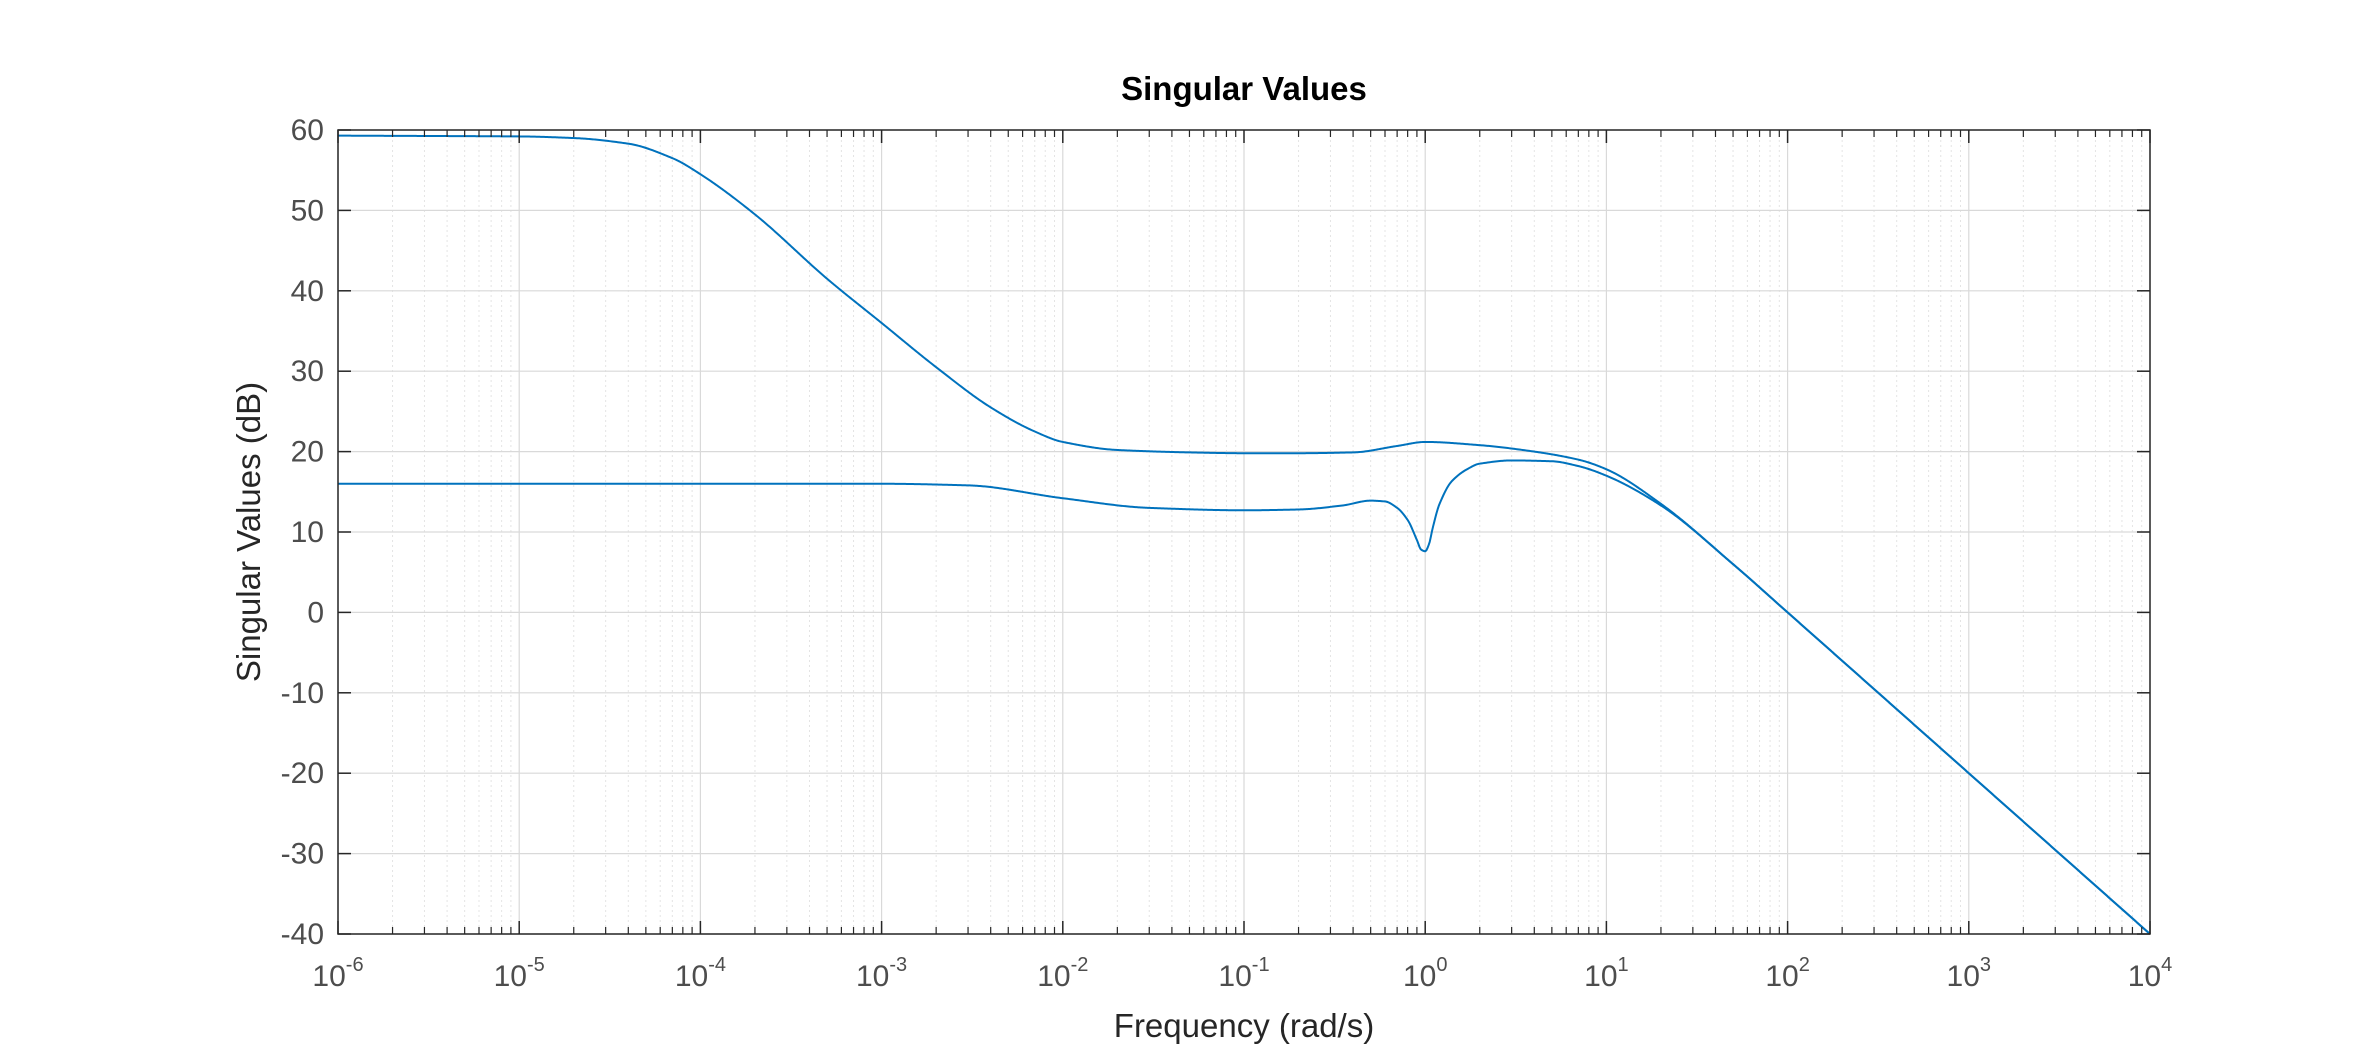 The width and height of the screenshot is (2373, 1050). I want to click on x-tick-label: 10⁻¹, so click(1243, 973).